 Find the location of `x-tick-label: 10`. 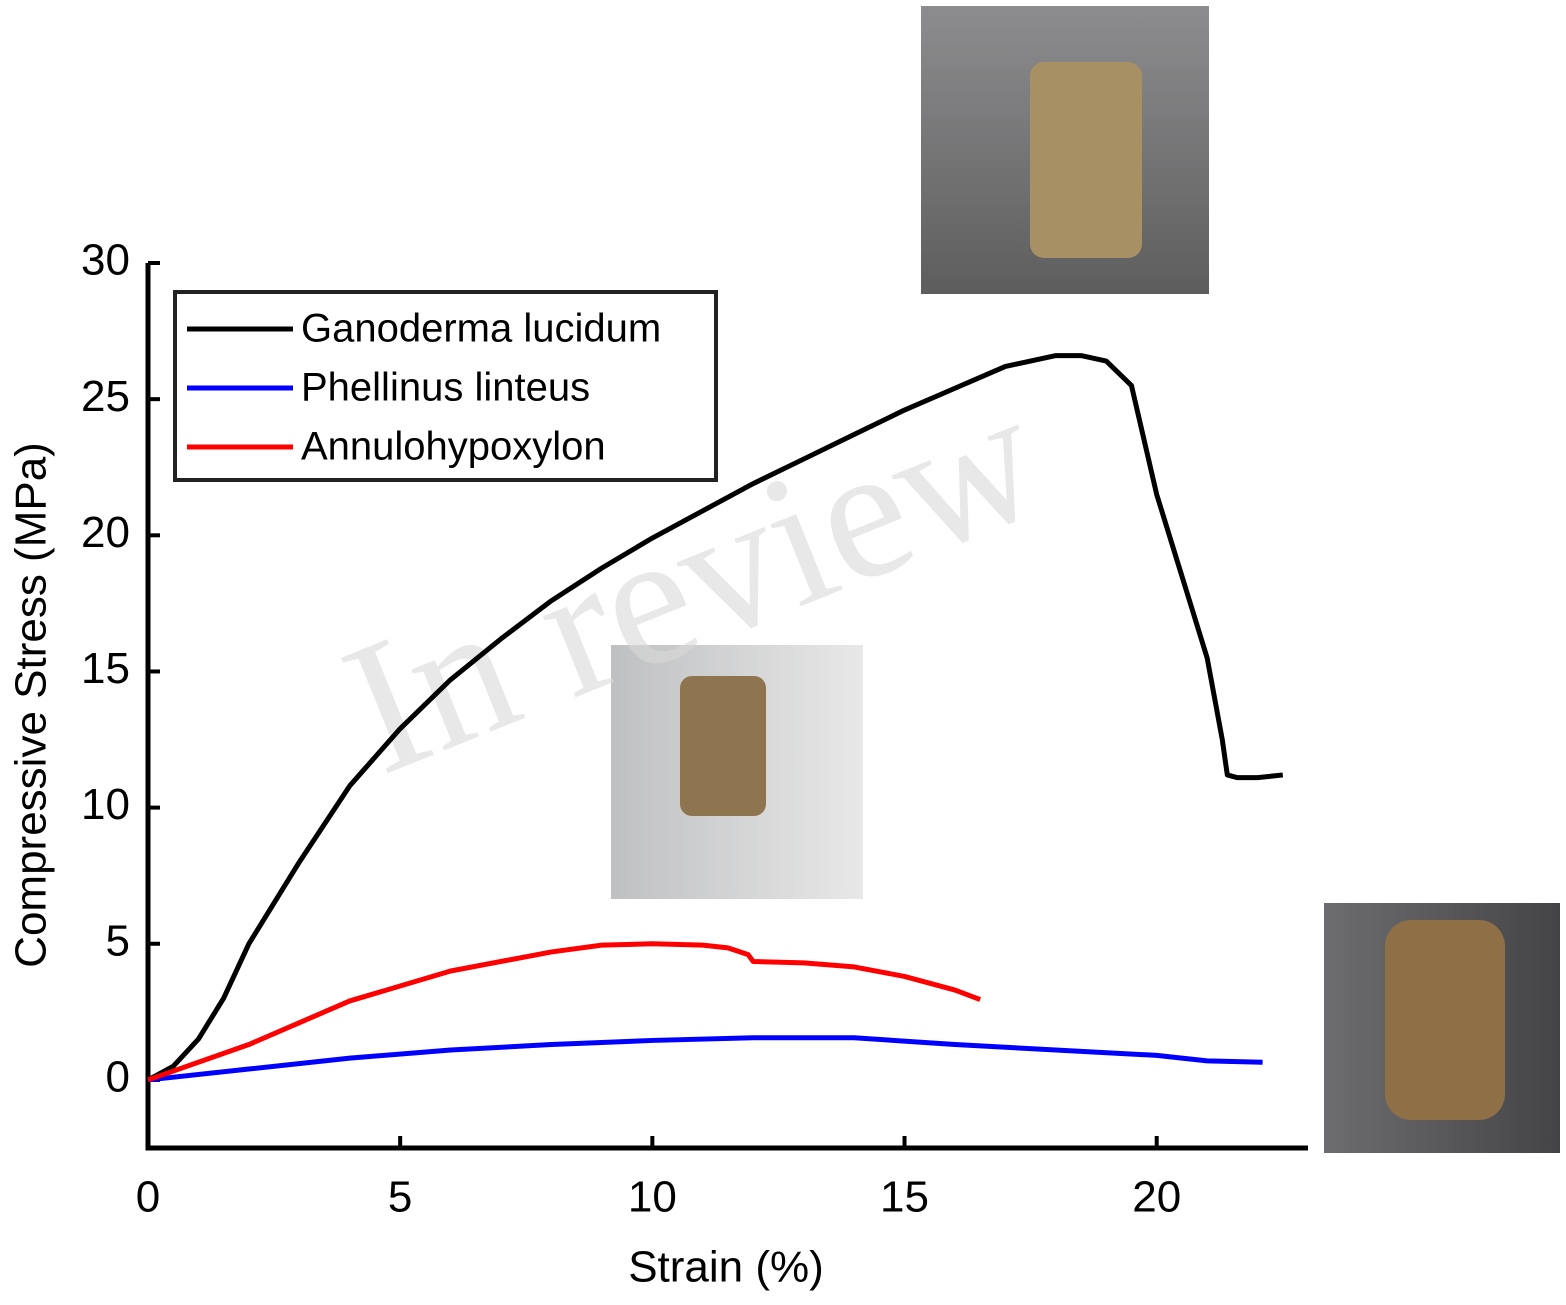

x-tick-label: 10 is located at coordinates (652, 1197).